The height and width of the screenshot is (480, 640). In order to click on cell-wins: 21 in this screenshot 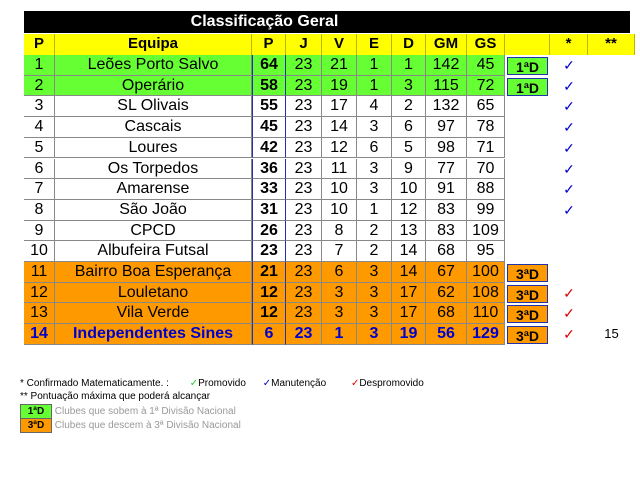, I will do `click(339, 65)`.